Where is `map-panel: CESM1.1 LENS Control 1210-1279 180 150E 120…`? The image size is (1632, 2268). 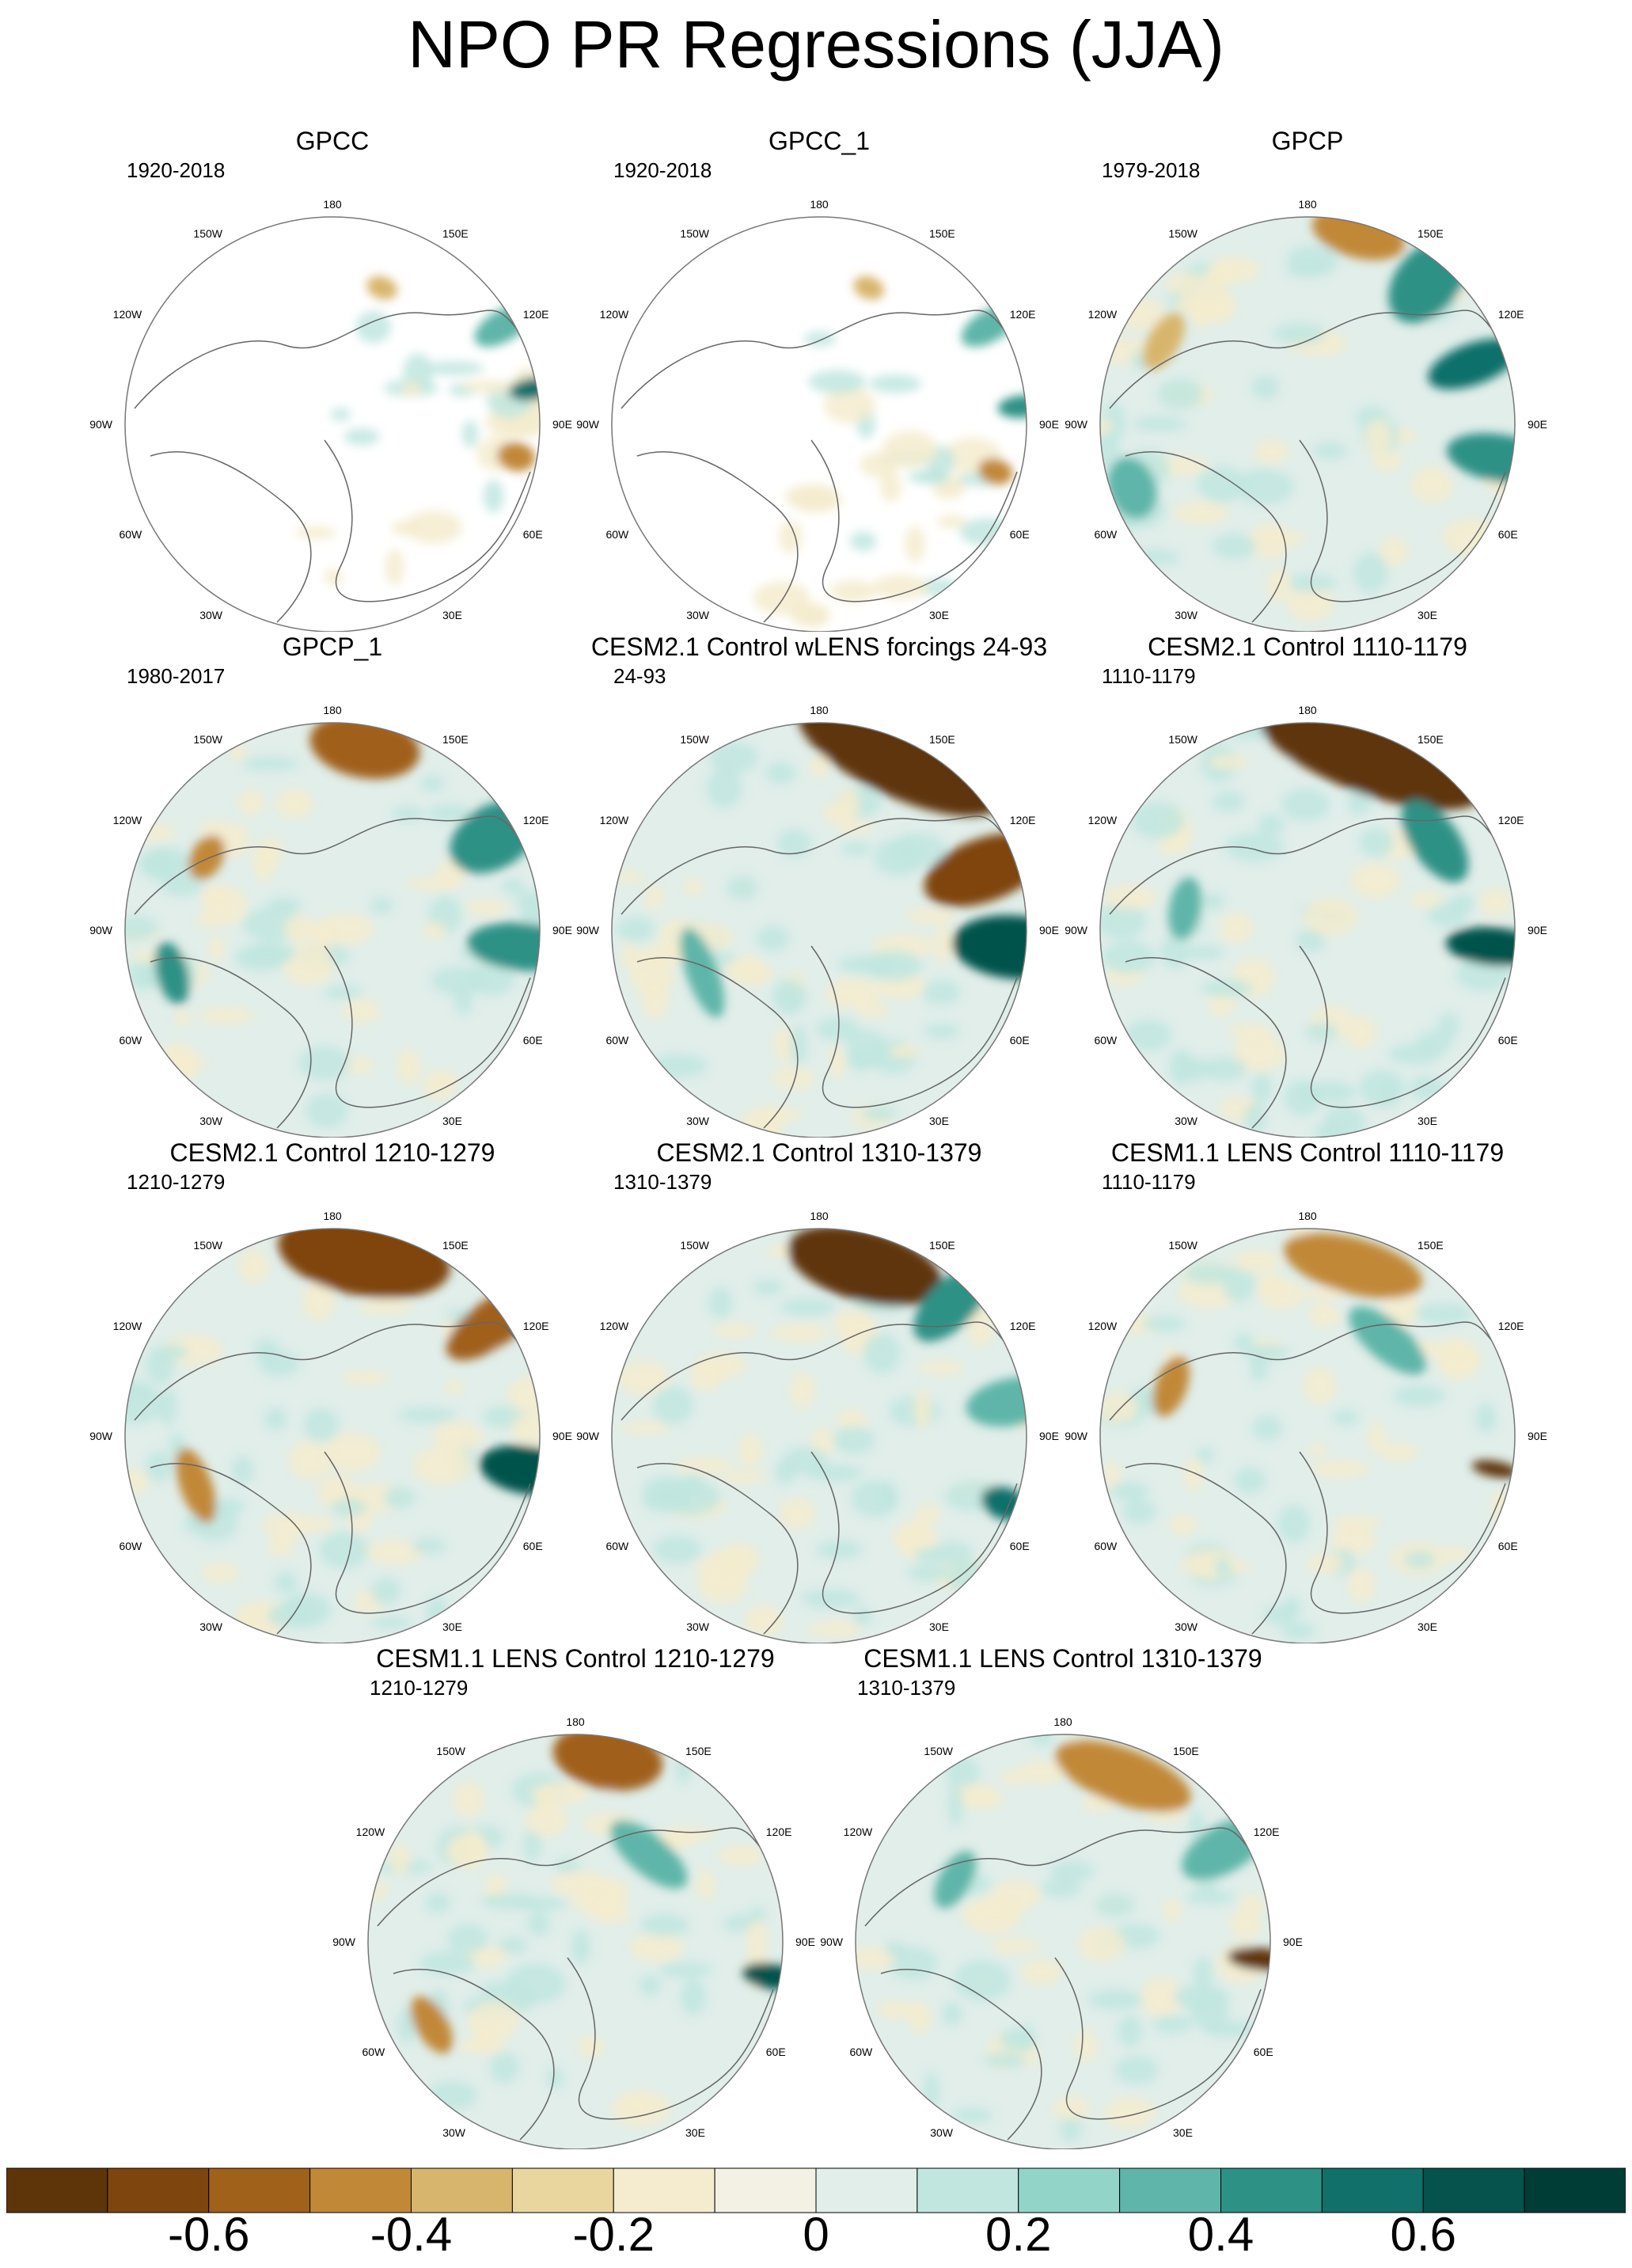 map-panel: CESM1.1 LENS Control 1210-1279 180 150E 120… is located at coordinates (575, 1896).